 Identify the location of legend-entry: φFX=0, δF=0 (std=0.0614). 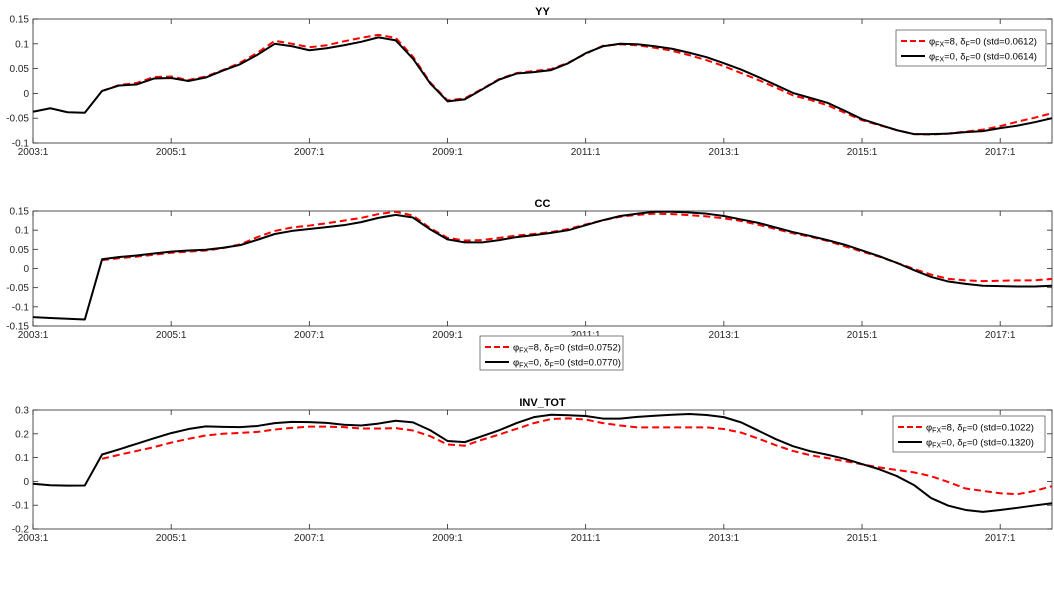
(983, 58).